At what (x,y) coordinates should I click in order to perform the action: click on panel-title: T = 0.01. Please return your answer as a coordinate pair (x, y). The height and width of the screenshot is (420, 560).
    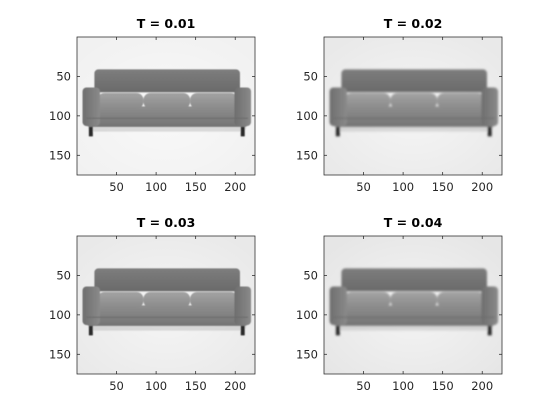
    Looking at the image, I should click on (166, 23).